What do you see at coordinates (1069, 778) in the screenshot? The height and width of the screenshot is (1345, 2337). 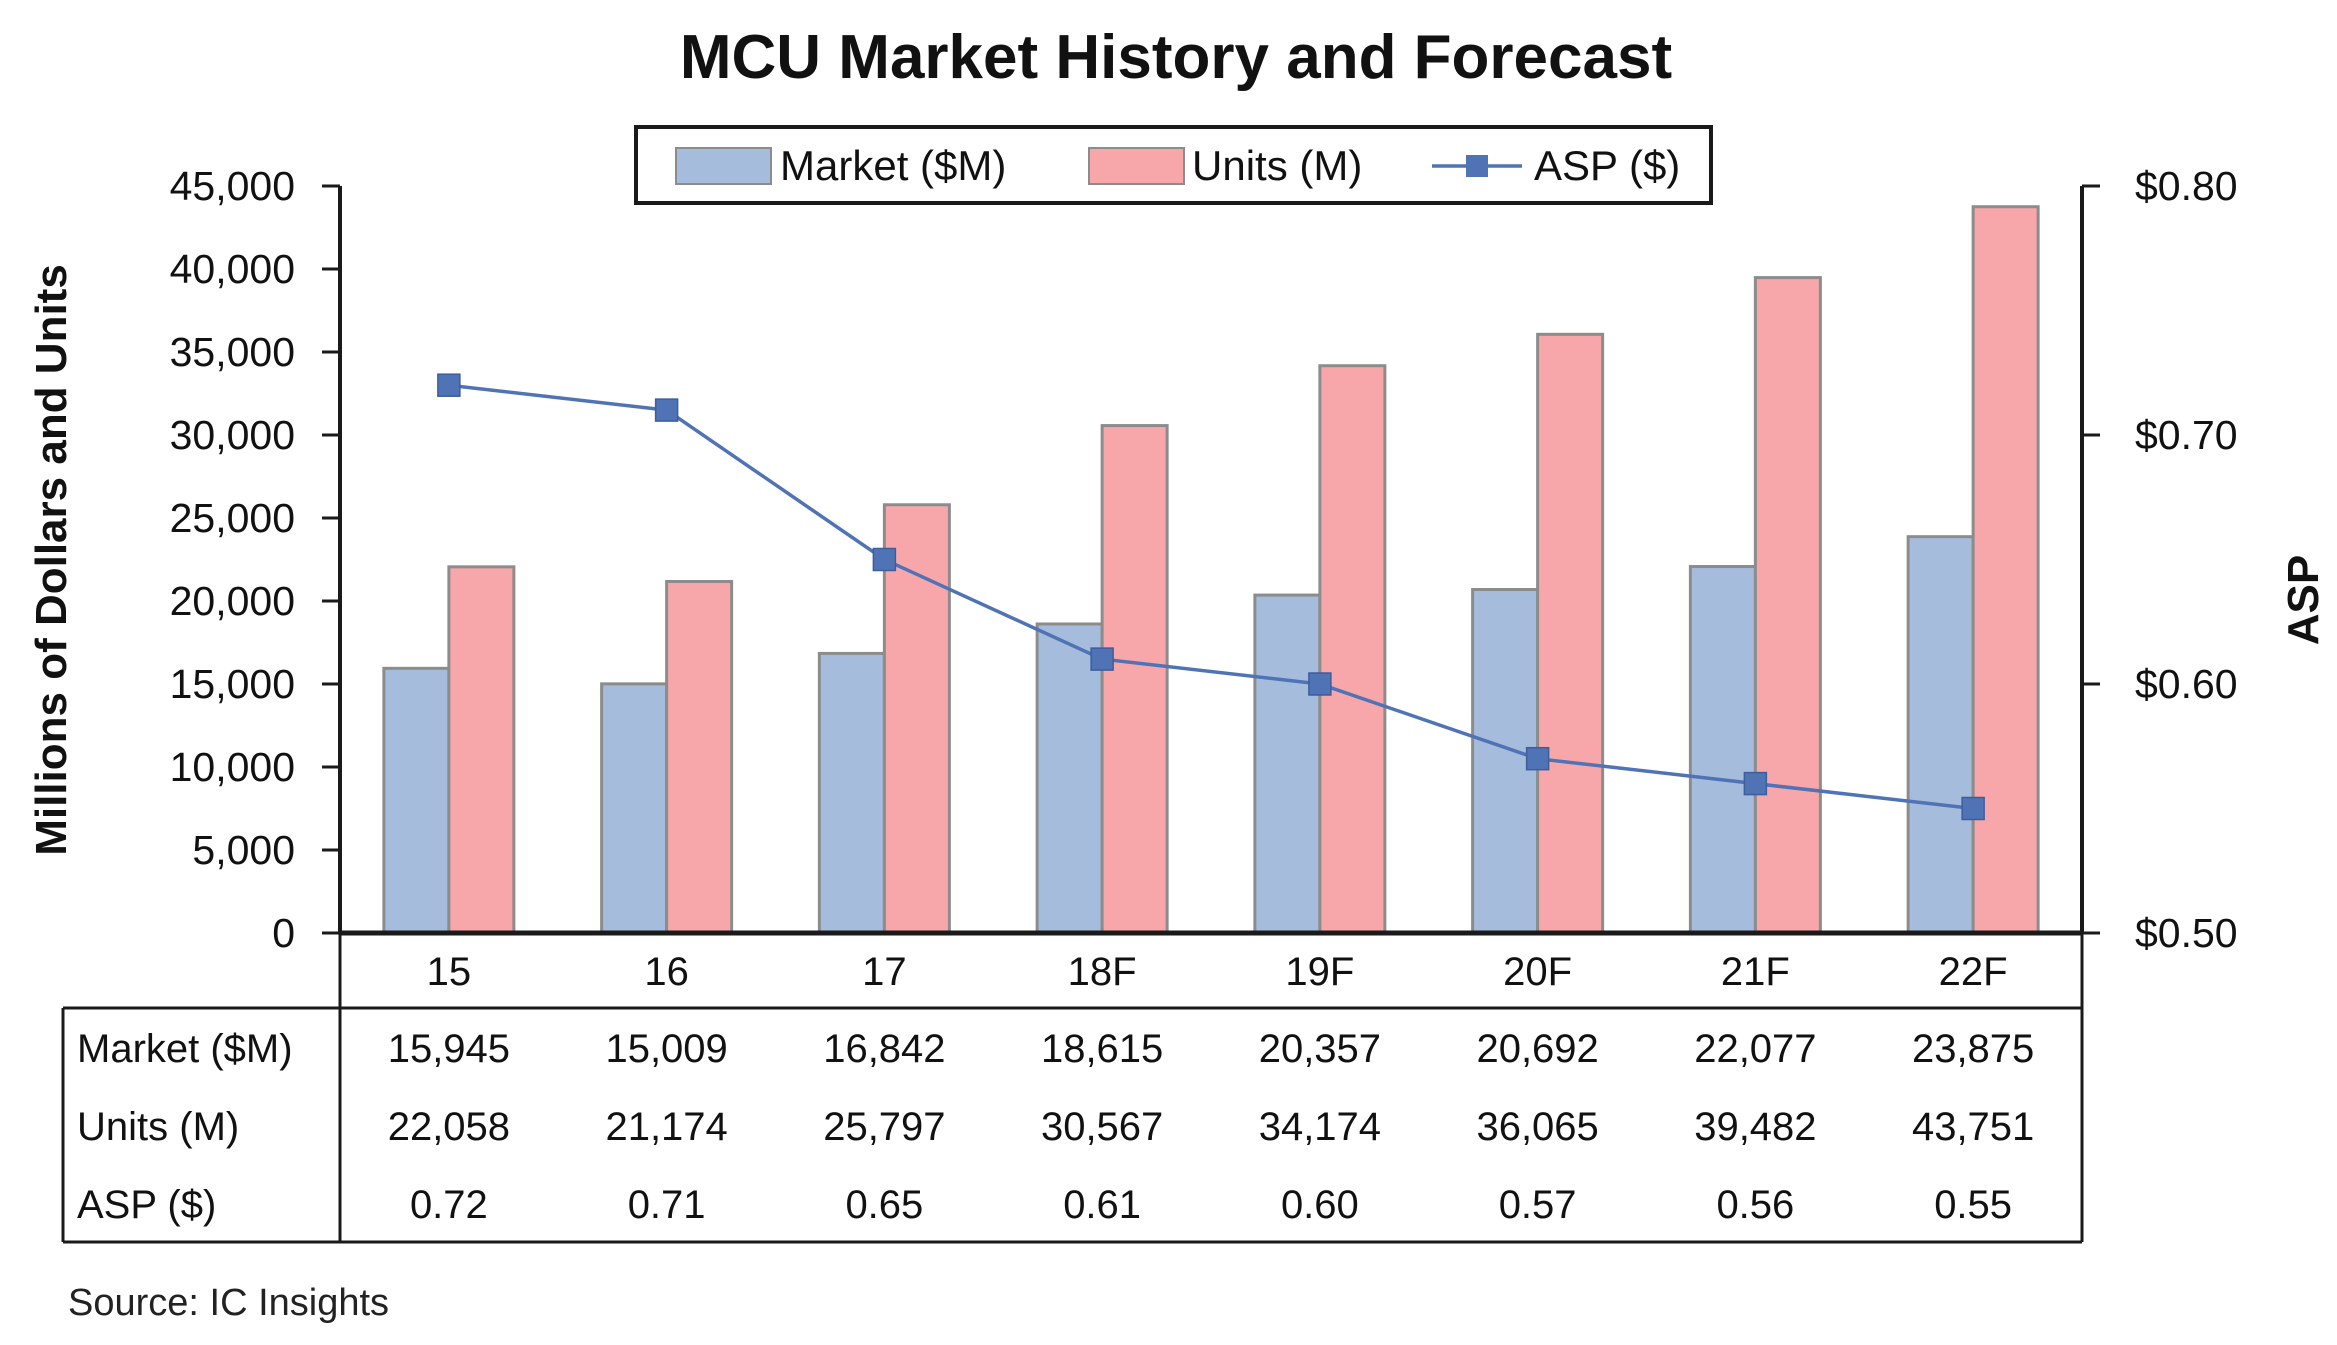 I see `bar-market-18F` at bounding box center [1069, 778].